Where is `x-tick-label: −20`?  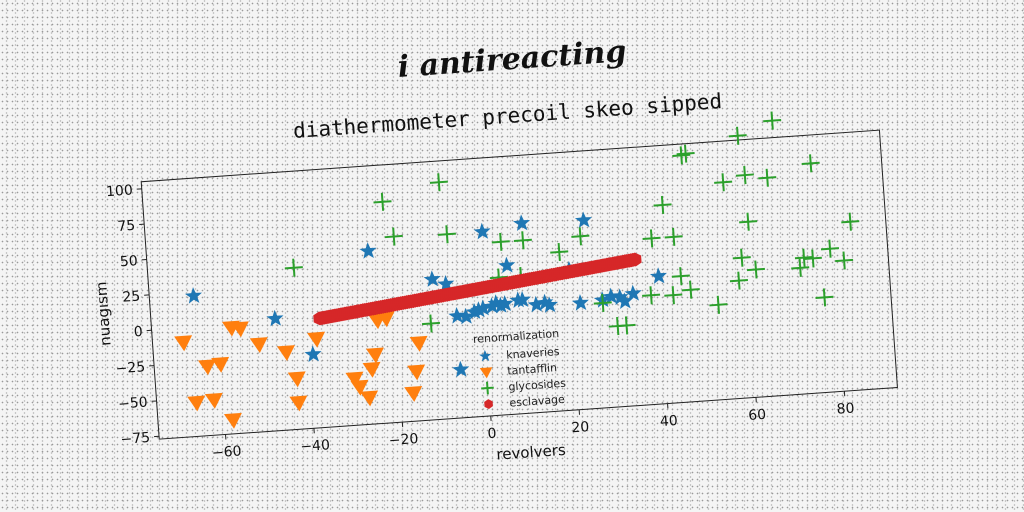
x-tick-label: −20 is located at coordinates (403, 440).